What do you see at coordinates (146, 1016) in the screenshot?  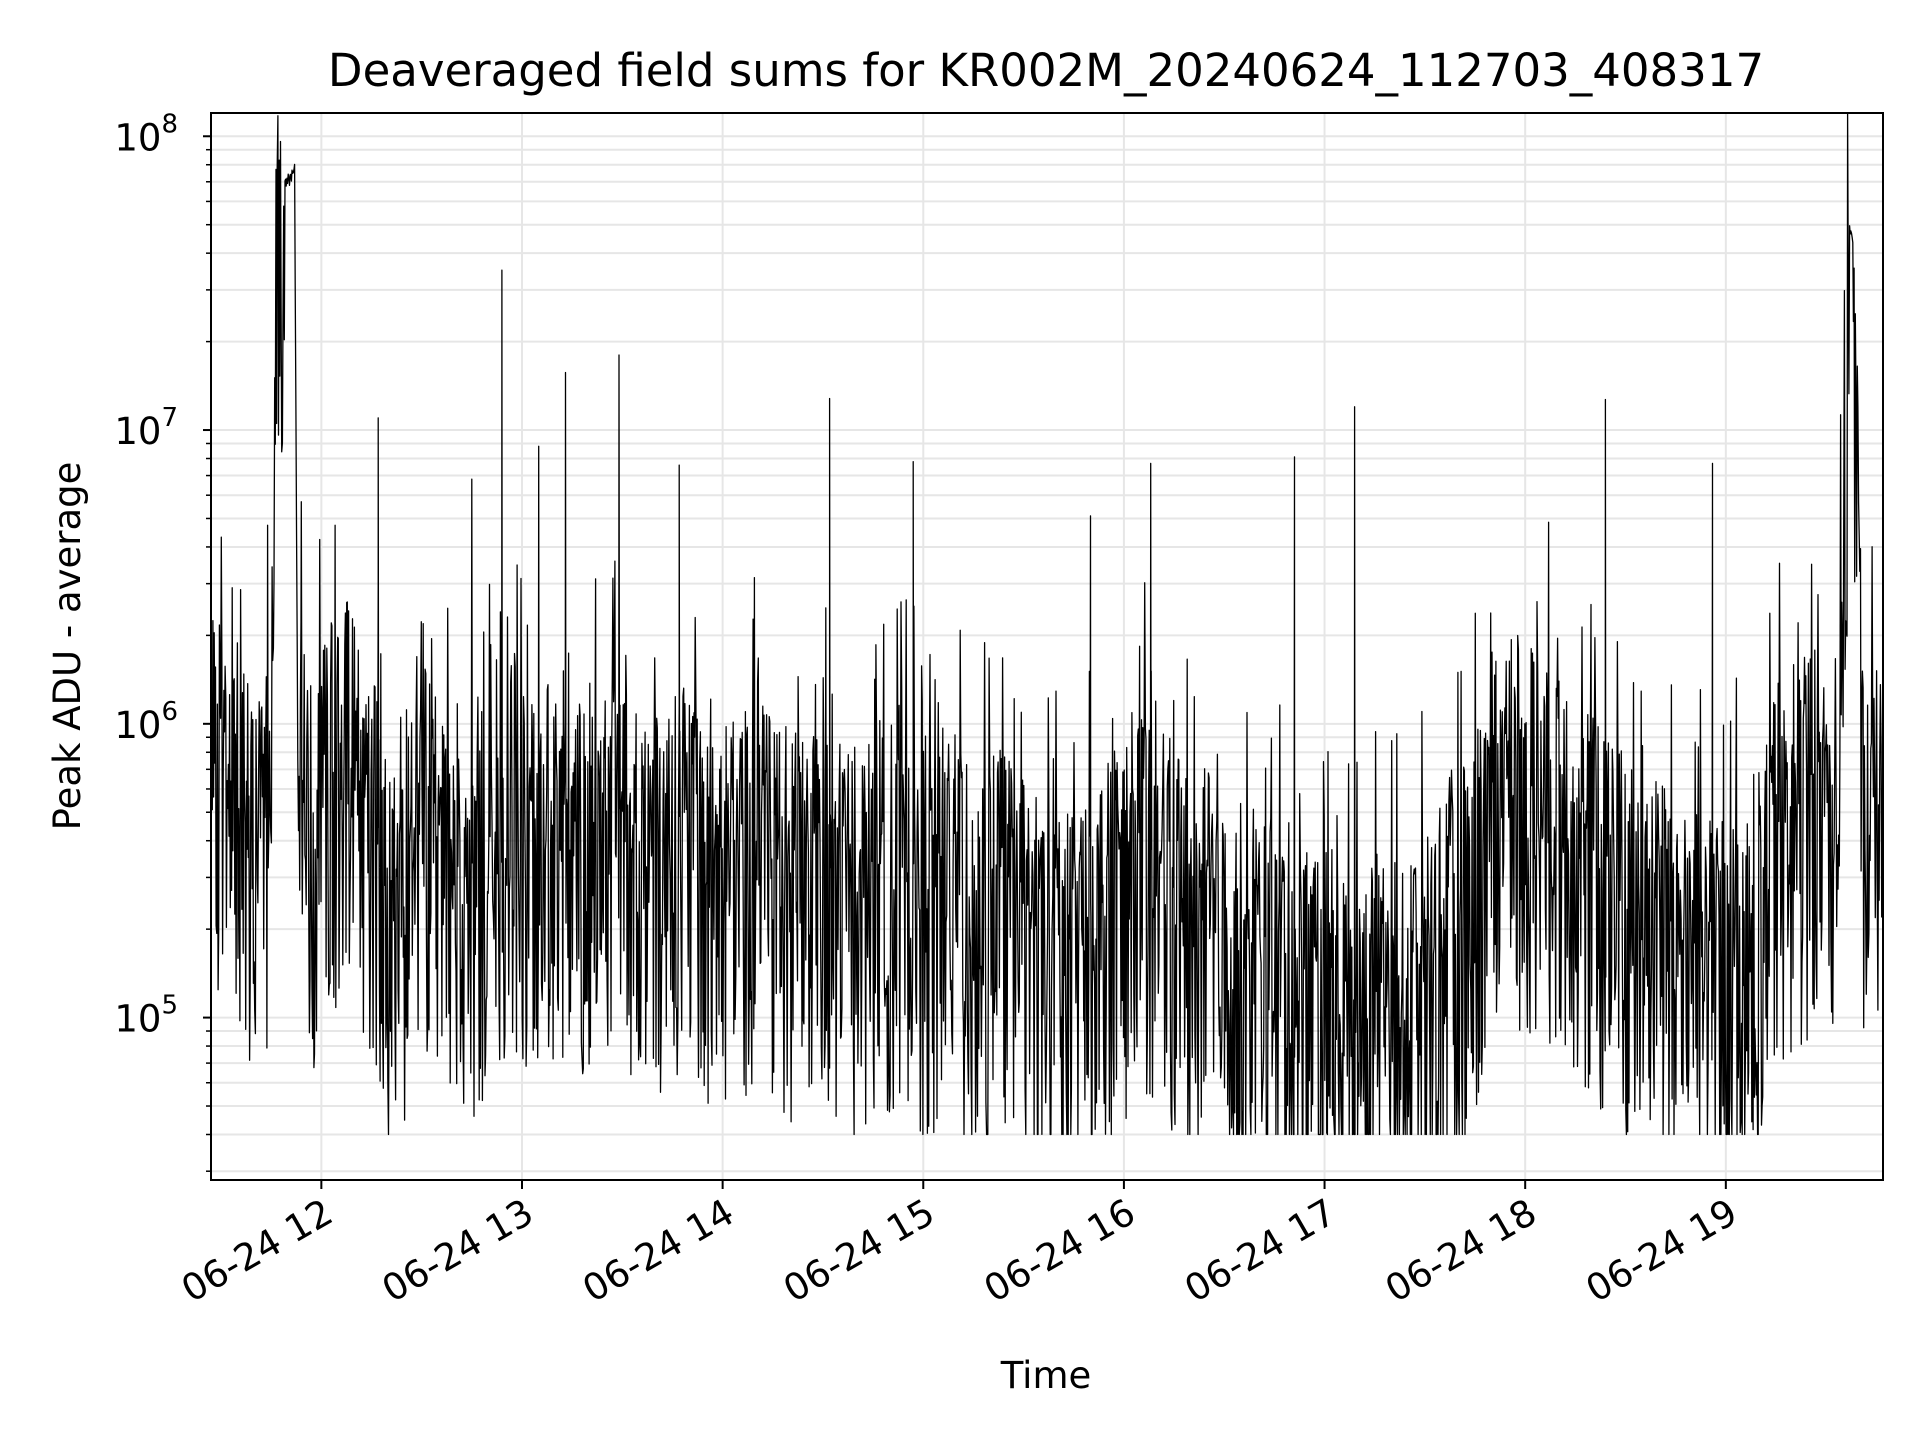 I see `y-tick-label: 10⁵` at bounding box center [146, 1016].